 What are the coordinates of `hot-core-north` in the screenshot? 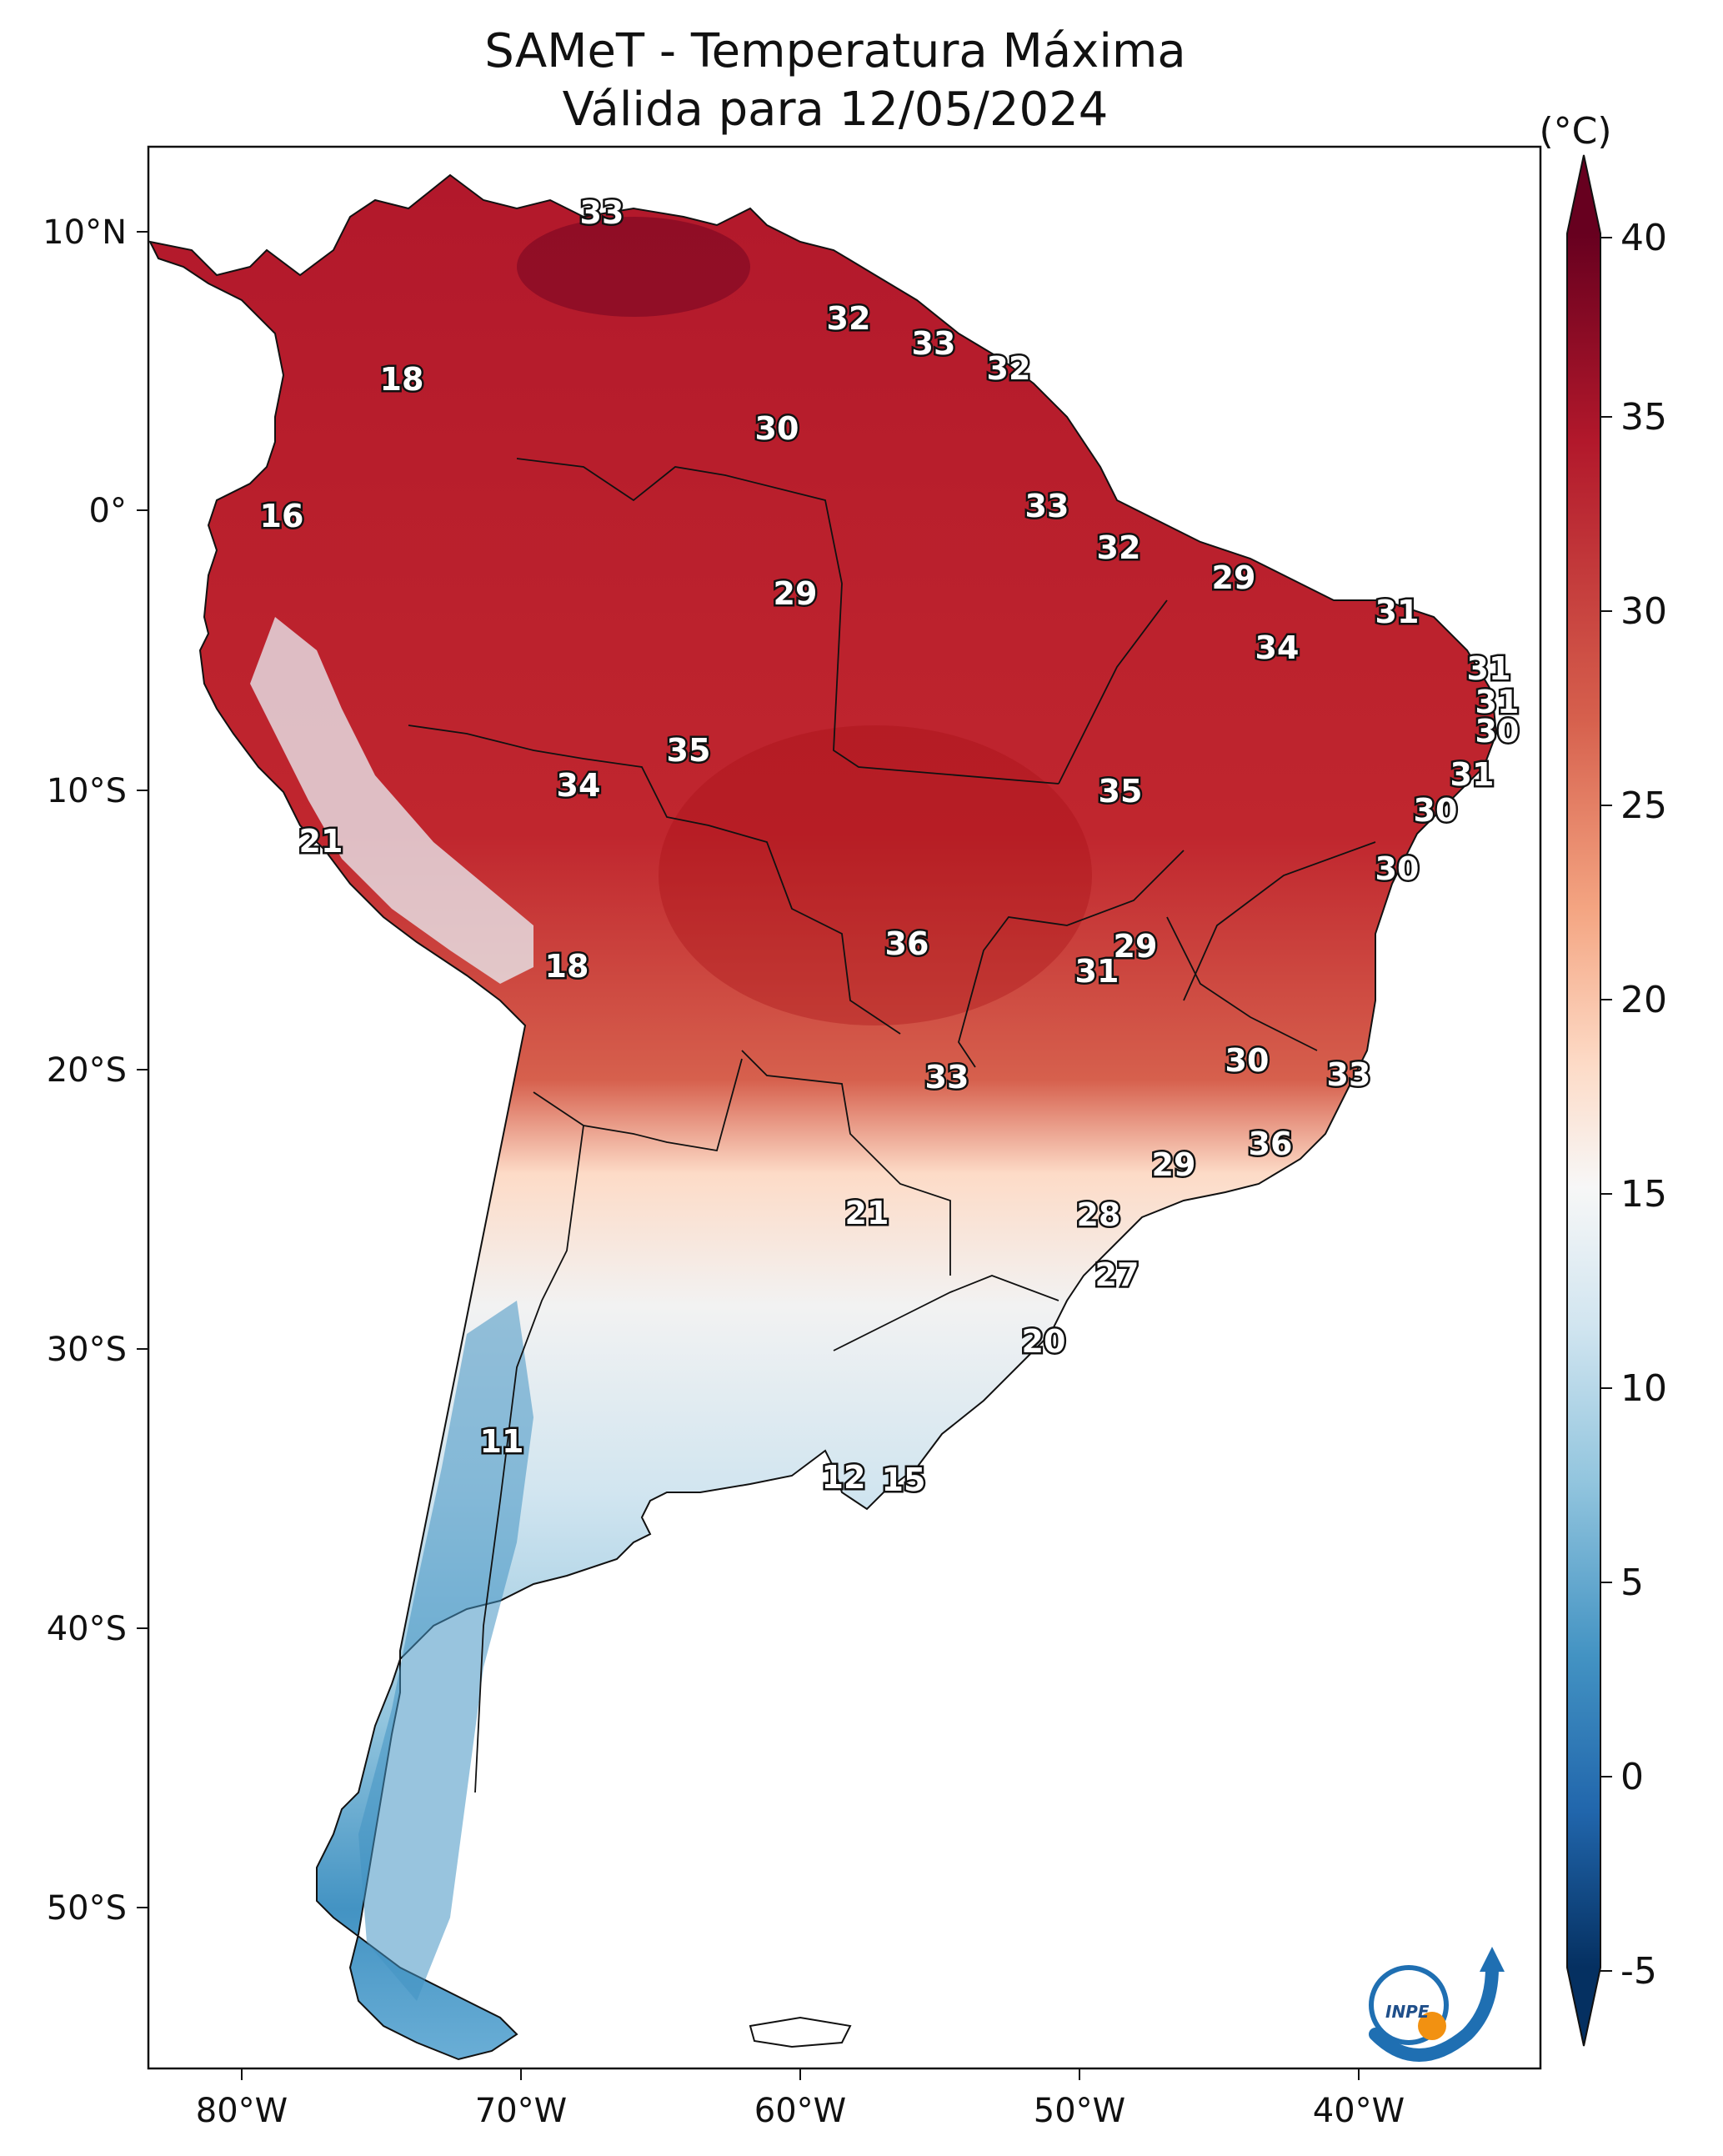 It's located at (633, 267).